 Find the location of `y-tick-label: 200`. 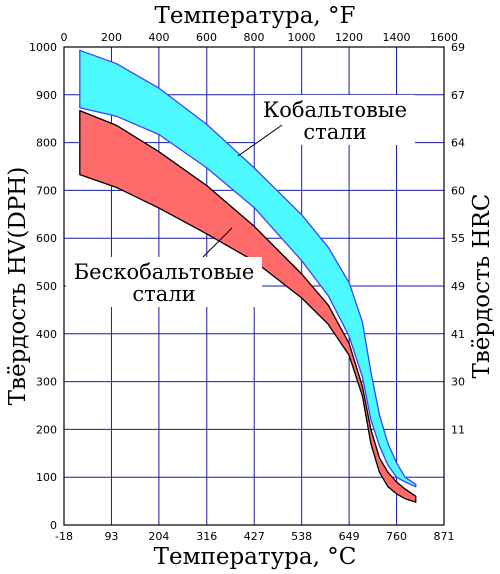

y-tick-label: 200 is located at coordinates (46, 429).